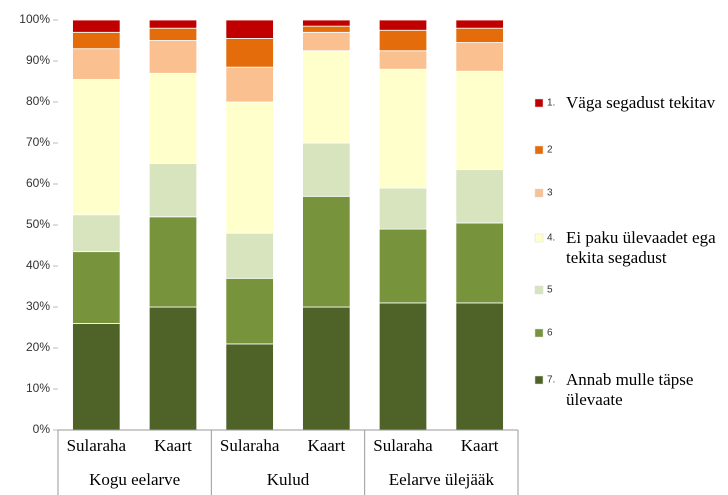 Image resolution: width=728 pixels, height=495 pixels. What do you see at coordinates (442, 479) in the screenshot?
I see `group-label: Eelarve ülejääk` at bounding box center [442, 479].